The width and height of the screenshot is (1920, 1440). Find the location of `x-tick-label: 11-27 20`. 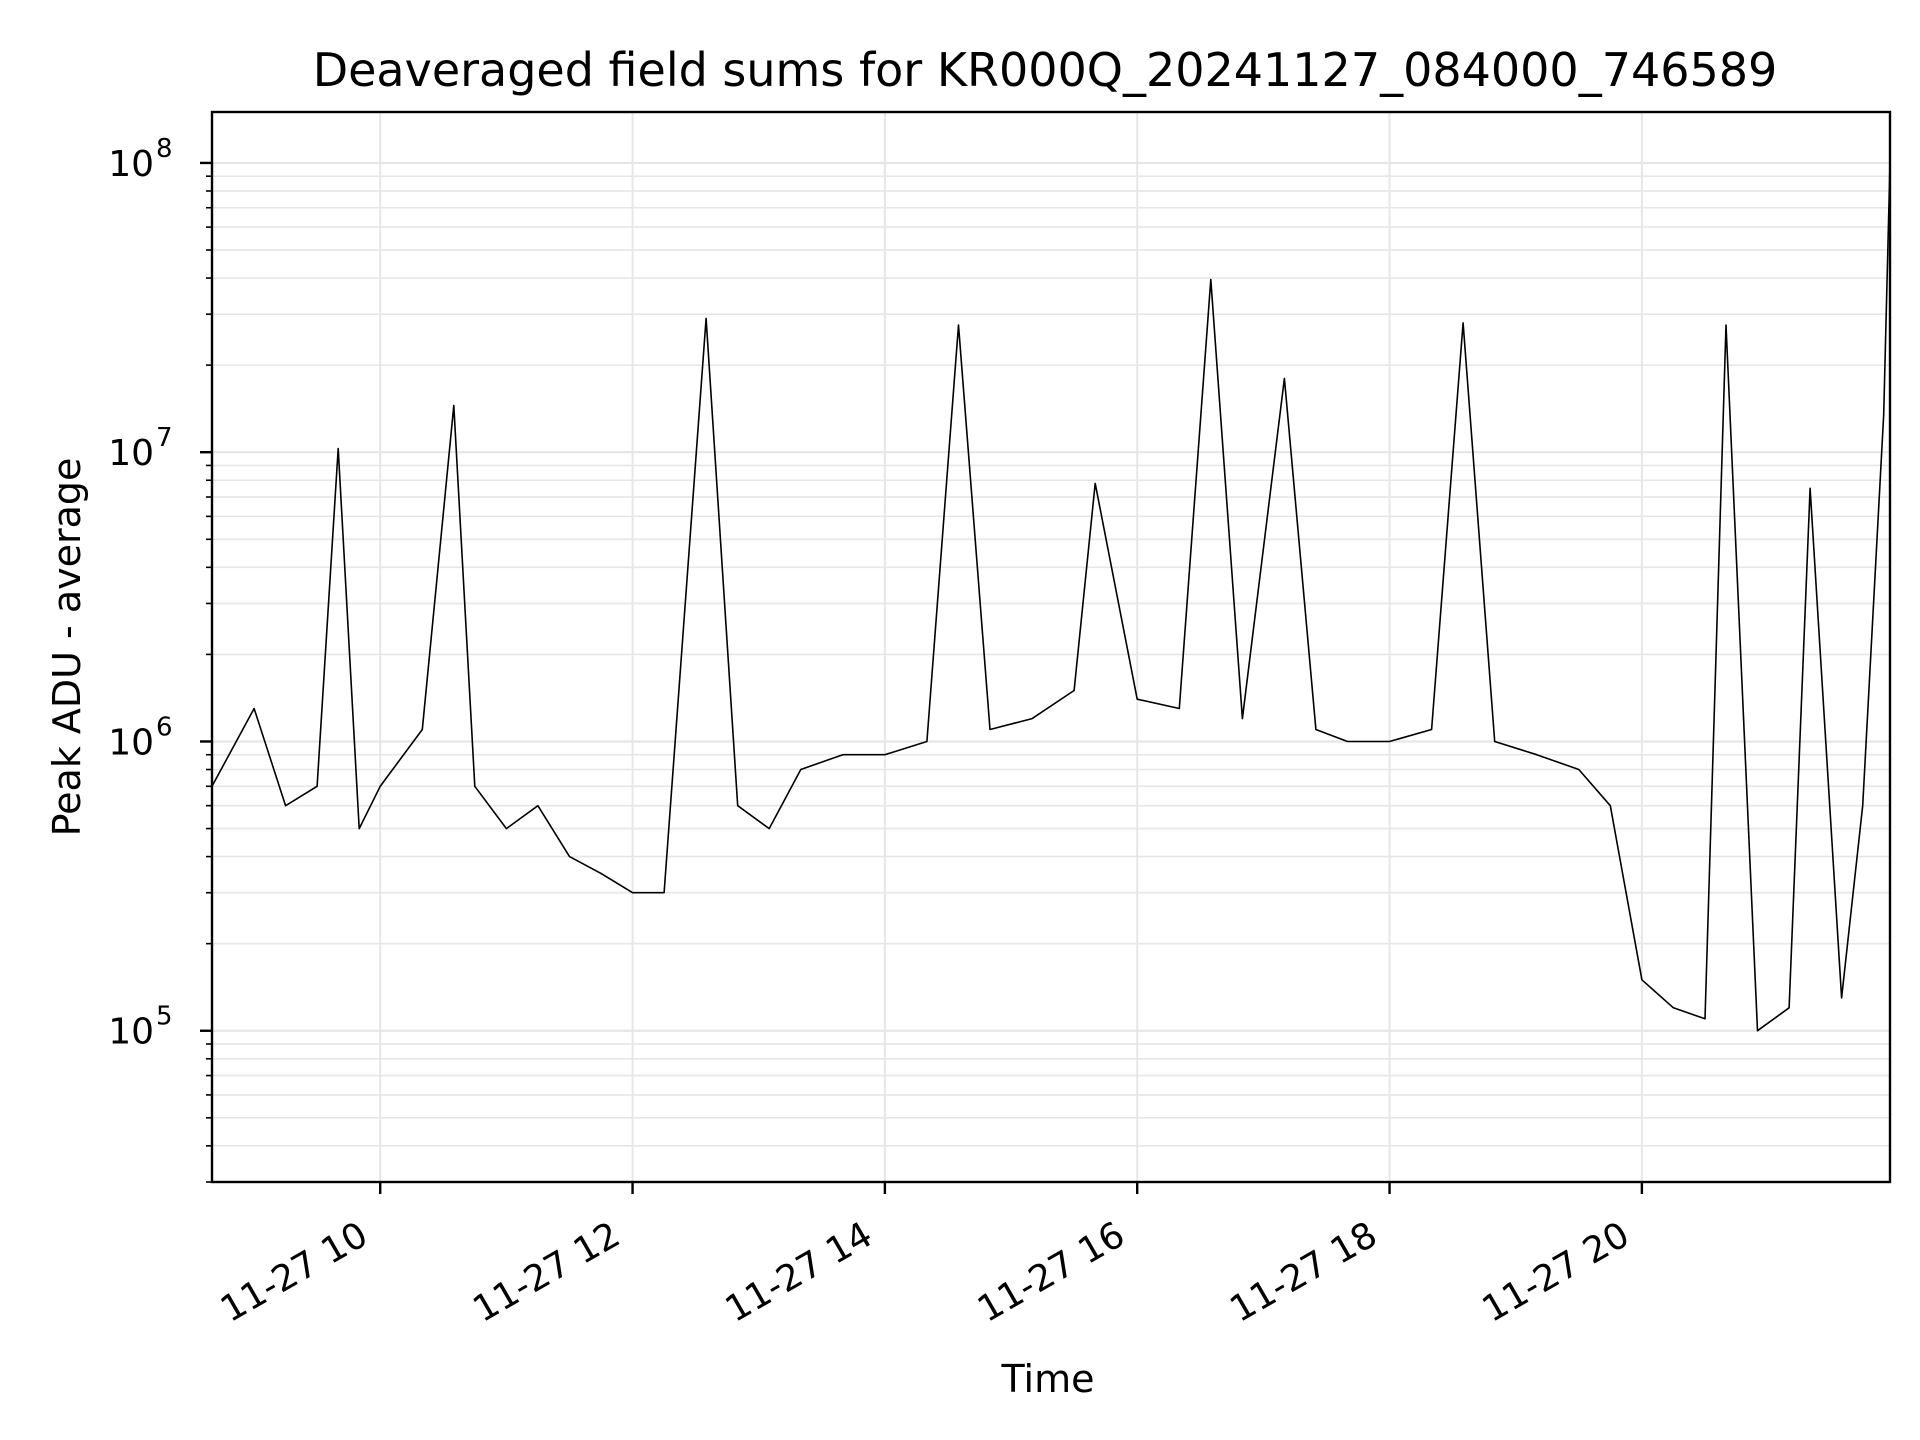

x-tick-label: 11-27 20 is located at coordinates (1556, 1272).